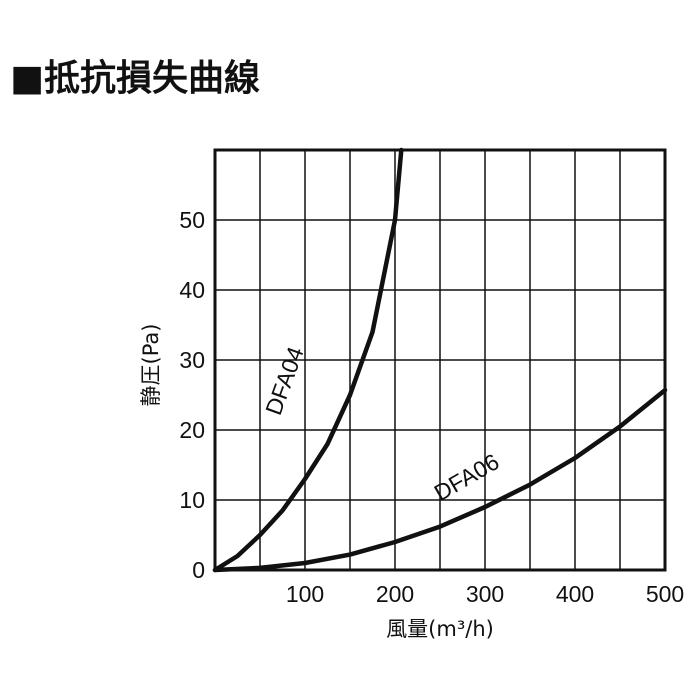  Describe the element at coordinates (192, 290) in the screenshot. I see `y-tick-label: 40` at that location.